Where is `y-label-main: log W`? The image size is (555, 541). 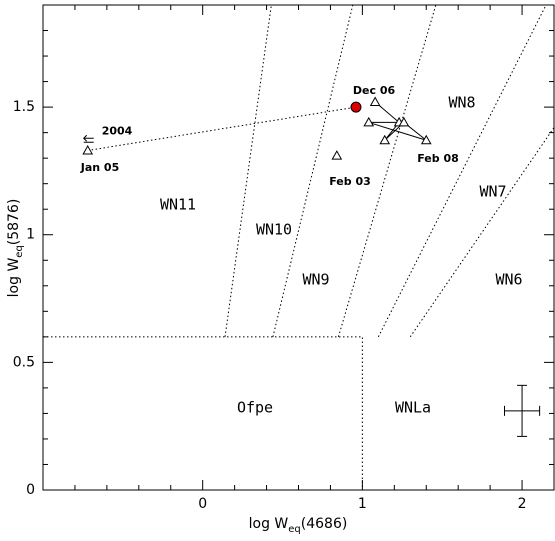
y-label-main: log W is located at coordinates (14, 278).